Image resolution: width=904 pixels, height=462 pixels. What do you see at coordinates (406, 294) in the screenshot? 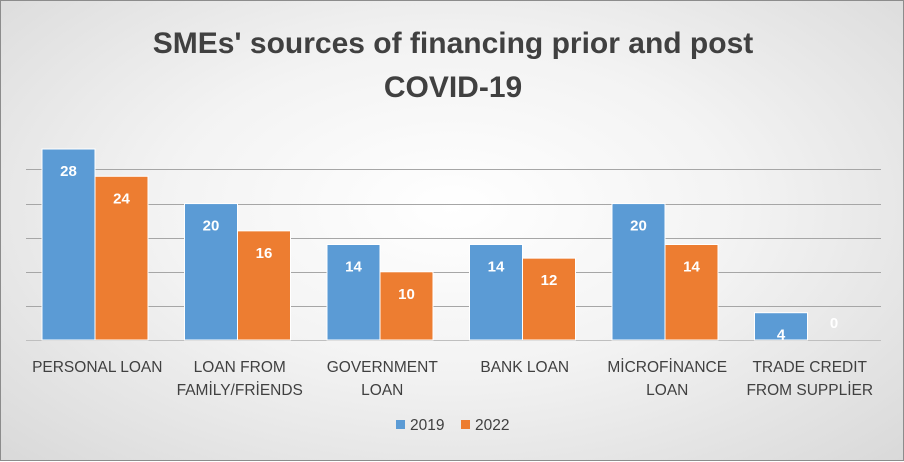
I see `data-label-2022: 10` at bounding box center [406, 294].